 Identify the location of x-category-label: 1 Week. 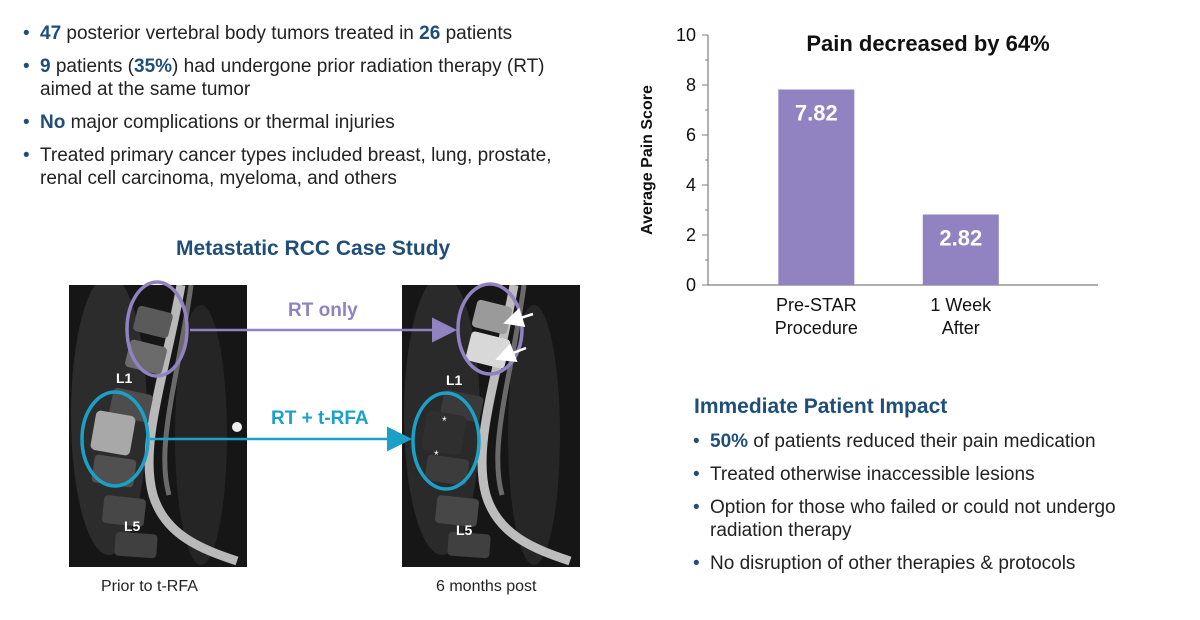
(961, 305).